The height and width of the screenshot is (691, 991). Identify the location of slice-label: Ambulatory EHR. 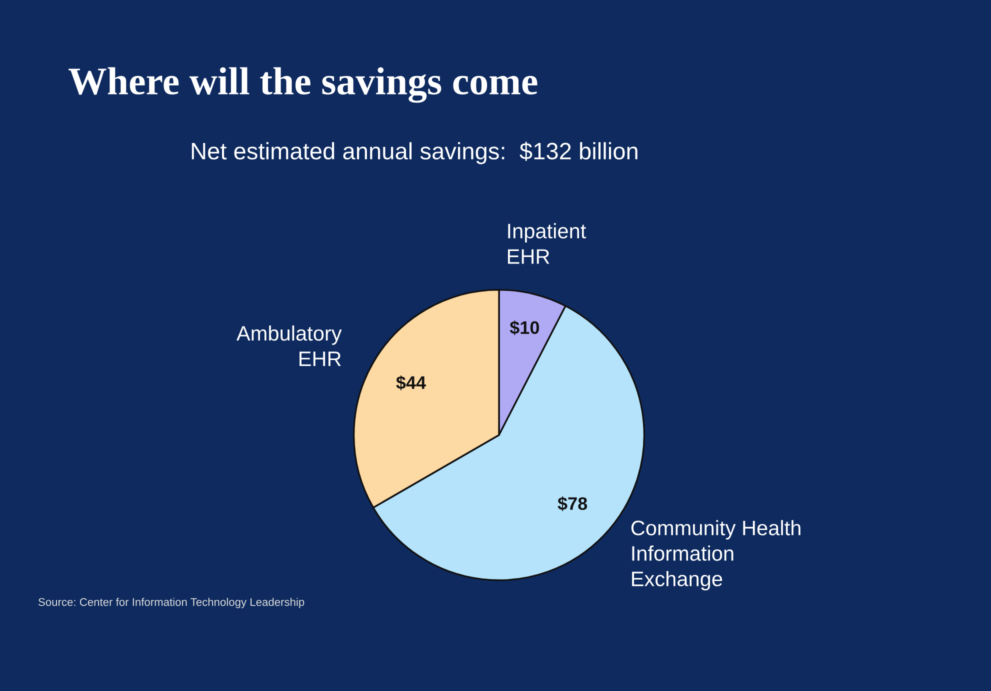
(289, 345).